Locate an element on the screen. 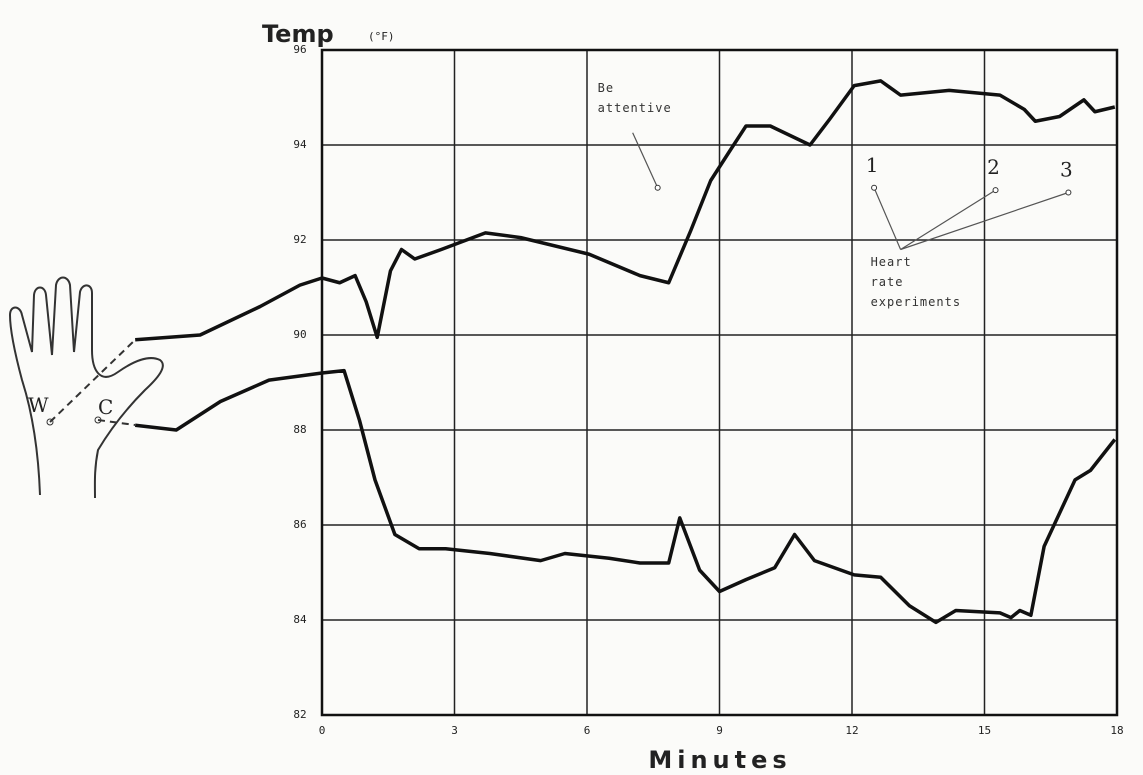 The width and height of the screenshot is (1143, 775). x-tick-label: 0 is located at coordinates (322, 730).